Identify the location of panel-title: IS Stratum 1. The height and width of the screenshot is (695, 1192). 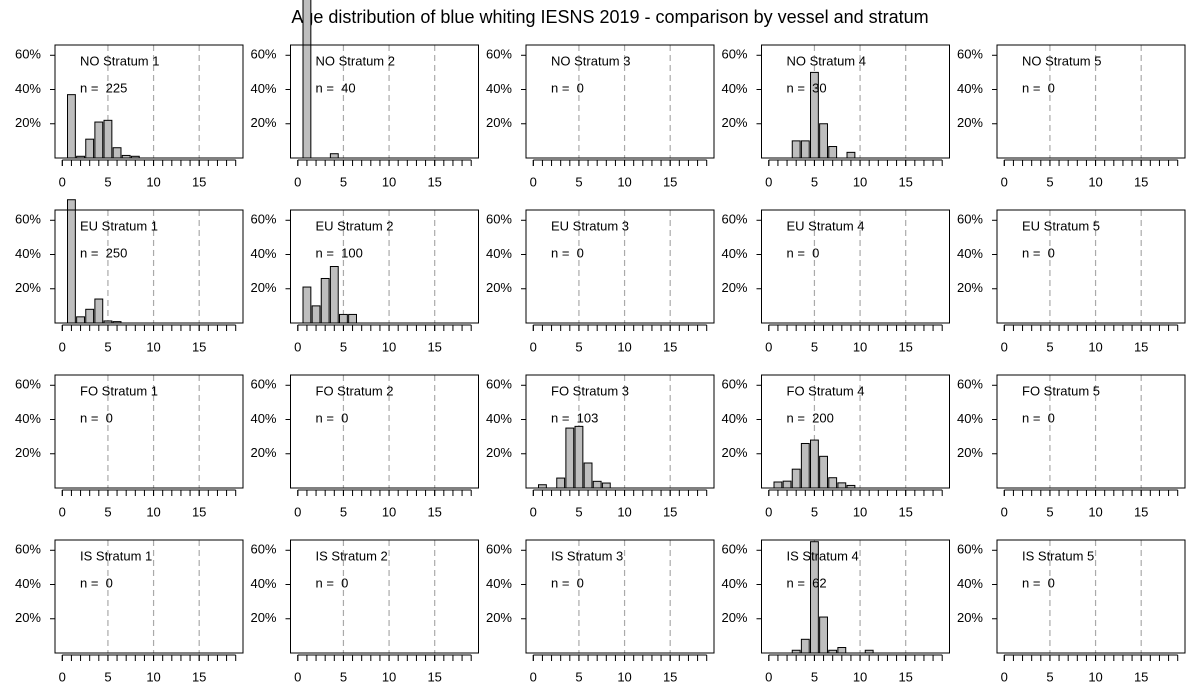
(116, 555).